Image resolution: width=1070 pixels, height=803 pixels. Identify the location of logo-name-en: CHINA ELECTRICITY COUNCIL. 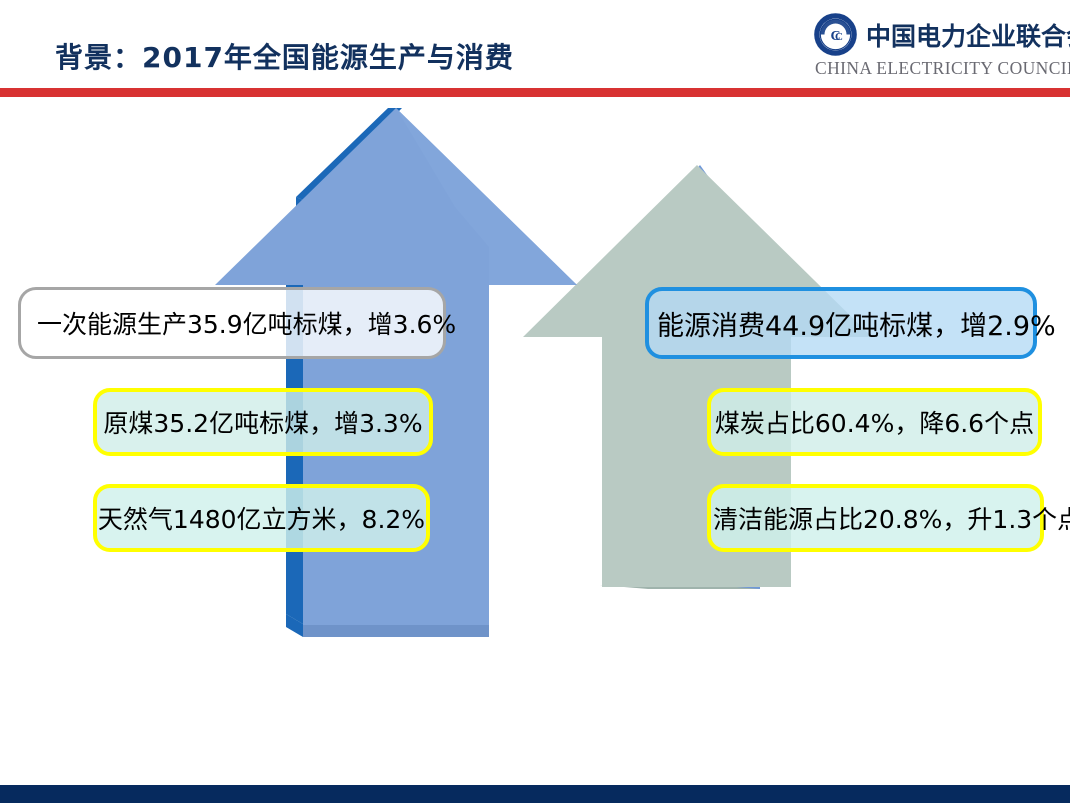
(942, 68).